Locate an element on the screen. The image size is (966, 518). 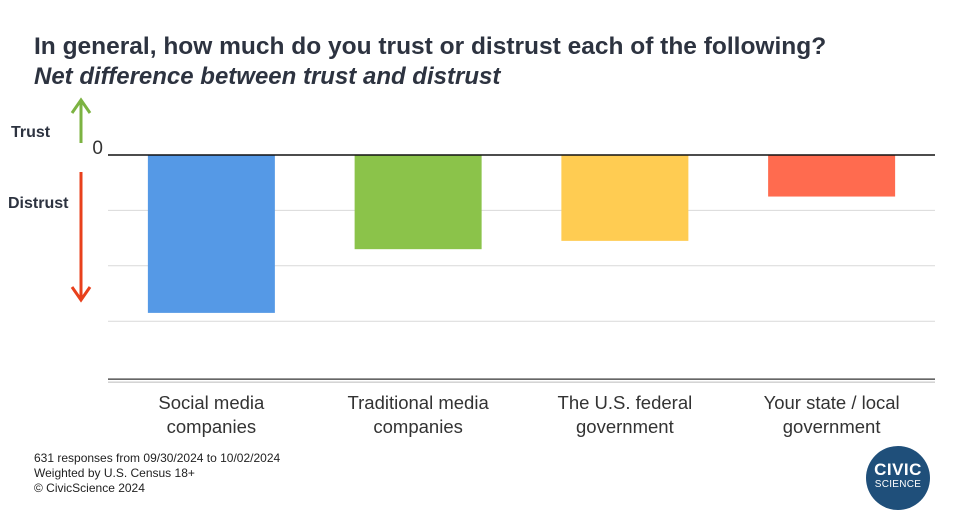
logo-line-1: CIVIC is located at coordinates (898, 469).